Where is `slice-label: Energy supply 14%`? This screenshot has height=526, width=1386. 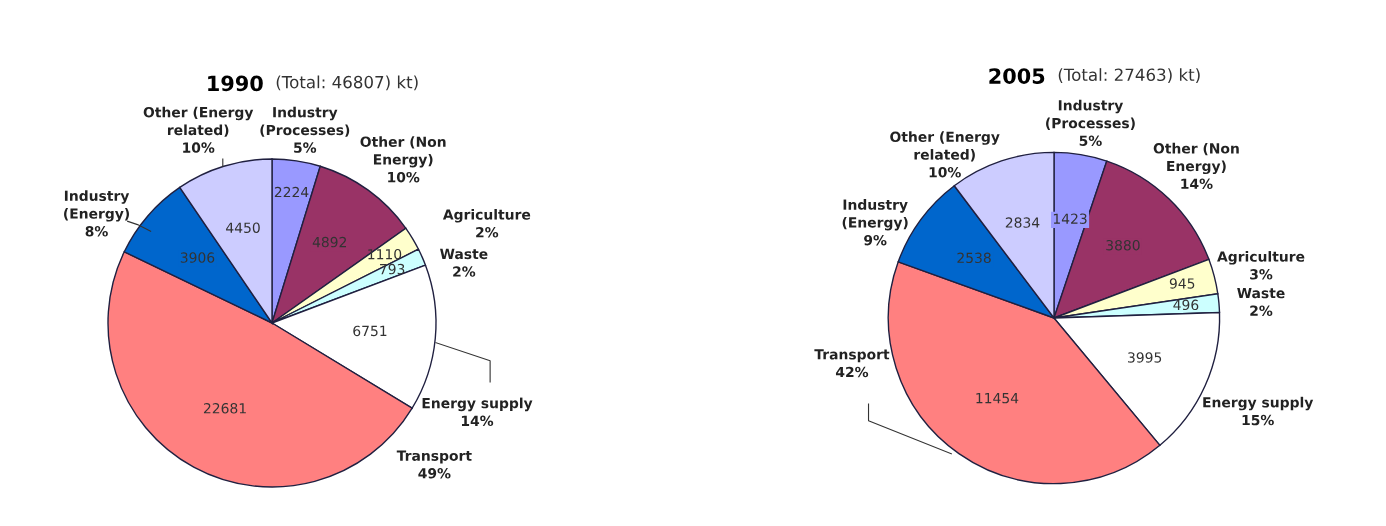
slice-label: Energy supply 14% is located at coordinates (477, 412).